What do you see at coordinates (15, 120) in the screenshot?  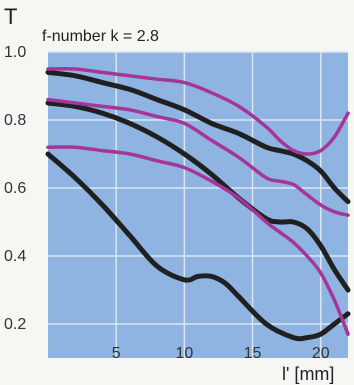 I see `y-tick-label: 0.8` at bounding box center [15, 120].